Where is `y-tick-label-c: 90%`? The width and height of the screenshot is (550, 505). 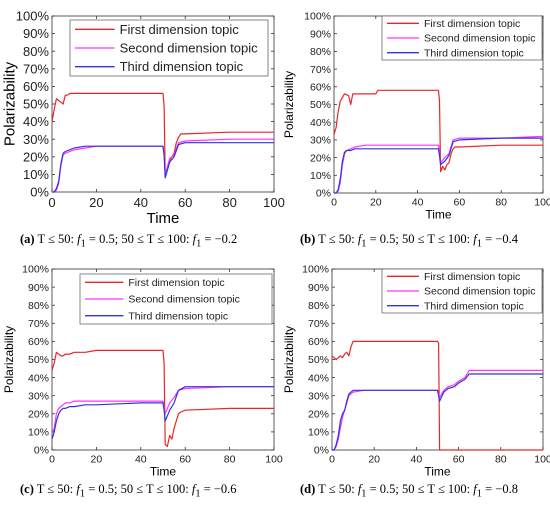
y-tick-label-c: 90% is located at coordinates (38, 288).